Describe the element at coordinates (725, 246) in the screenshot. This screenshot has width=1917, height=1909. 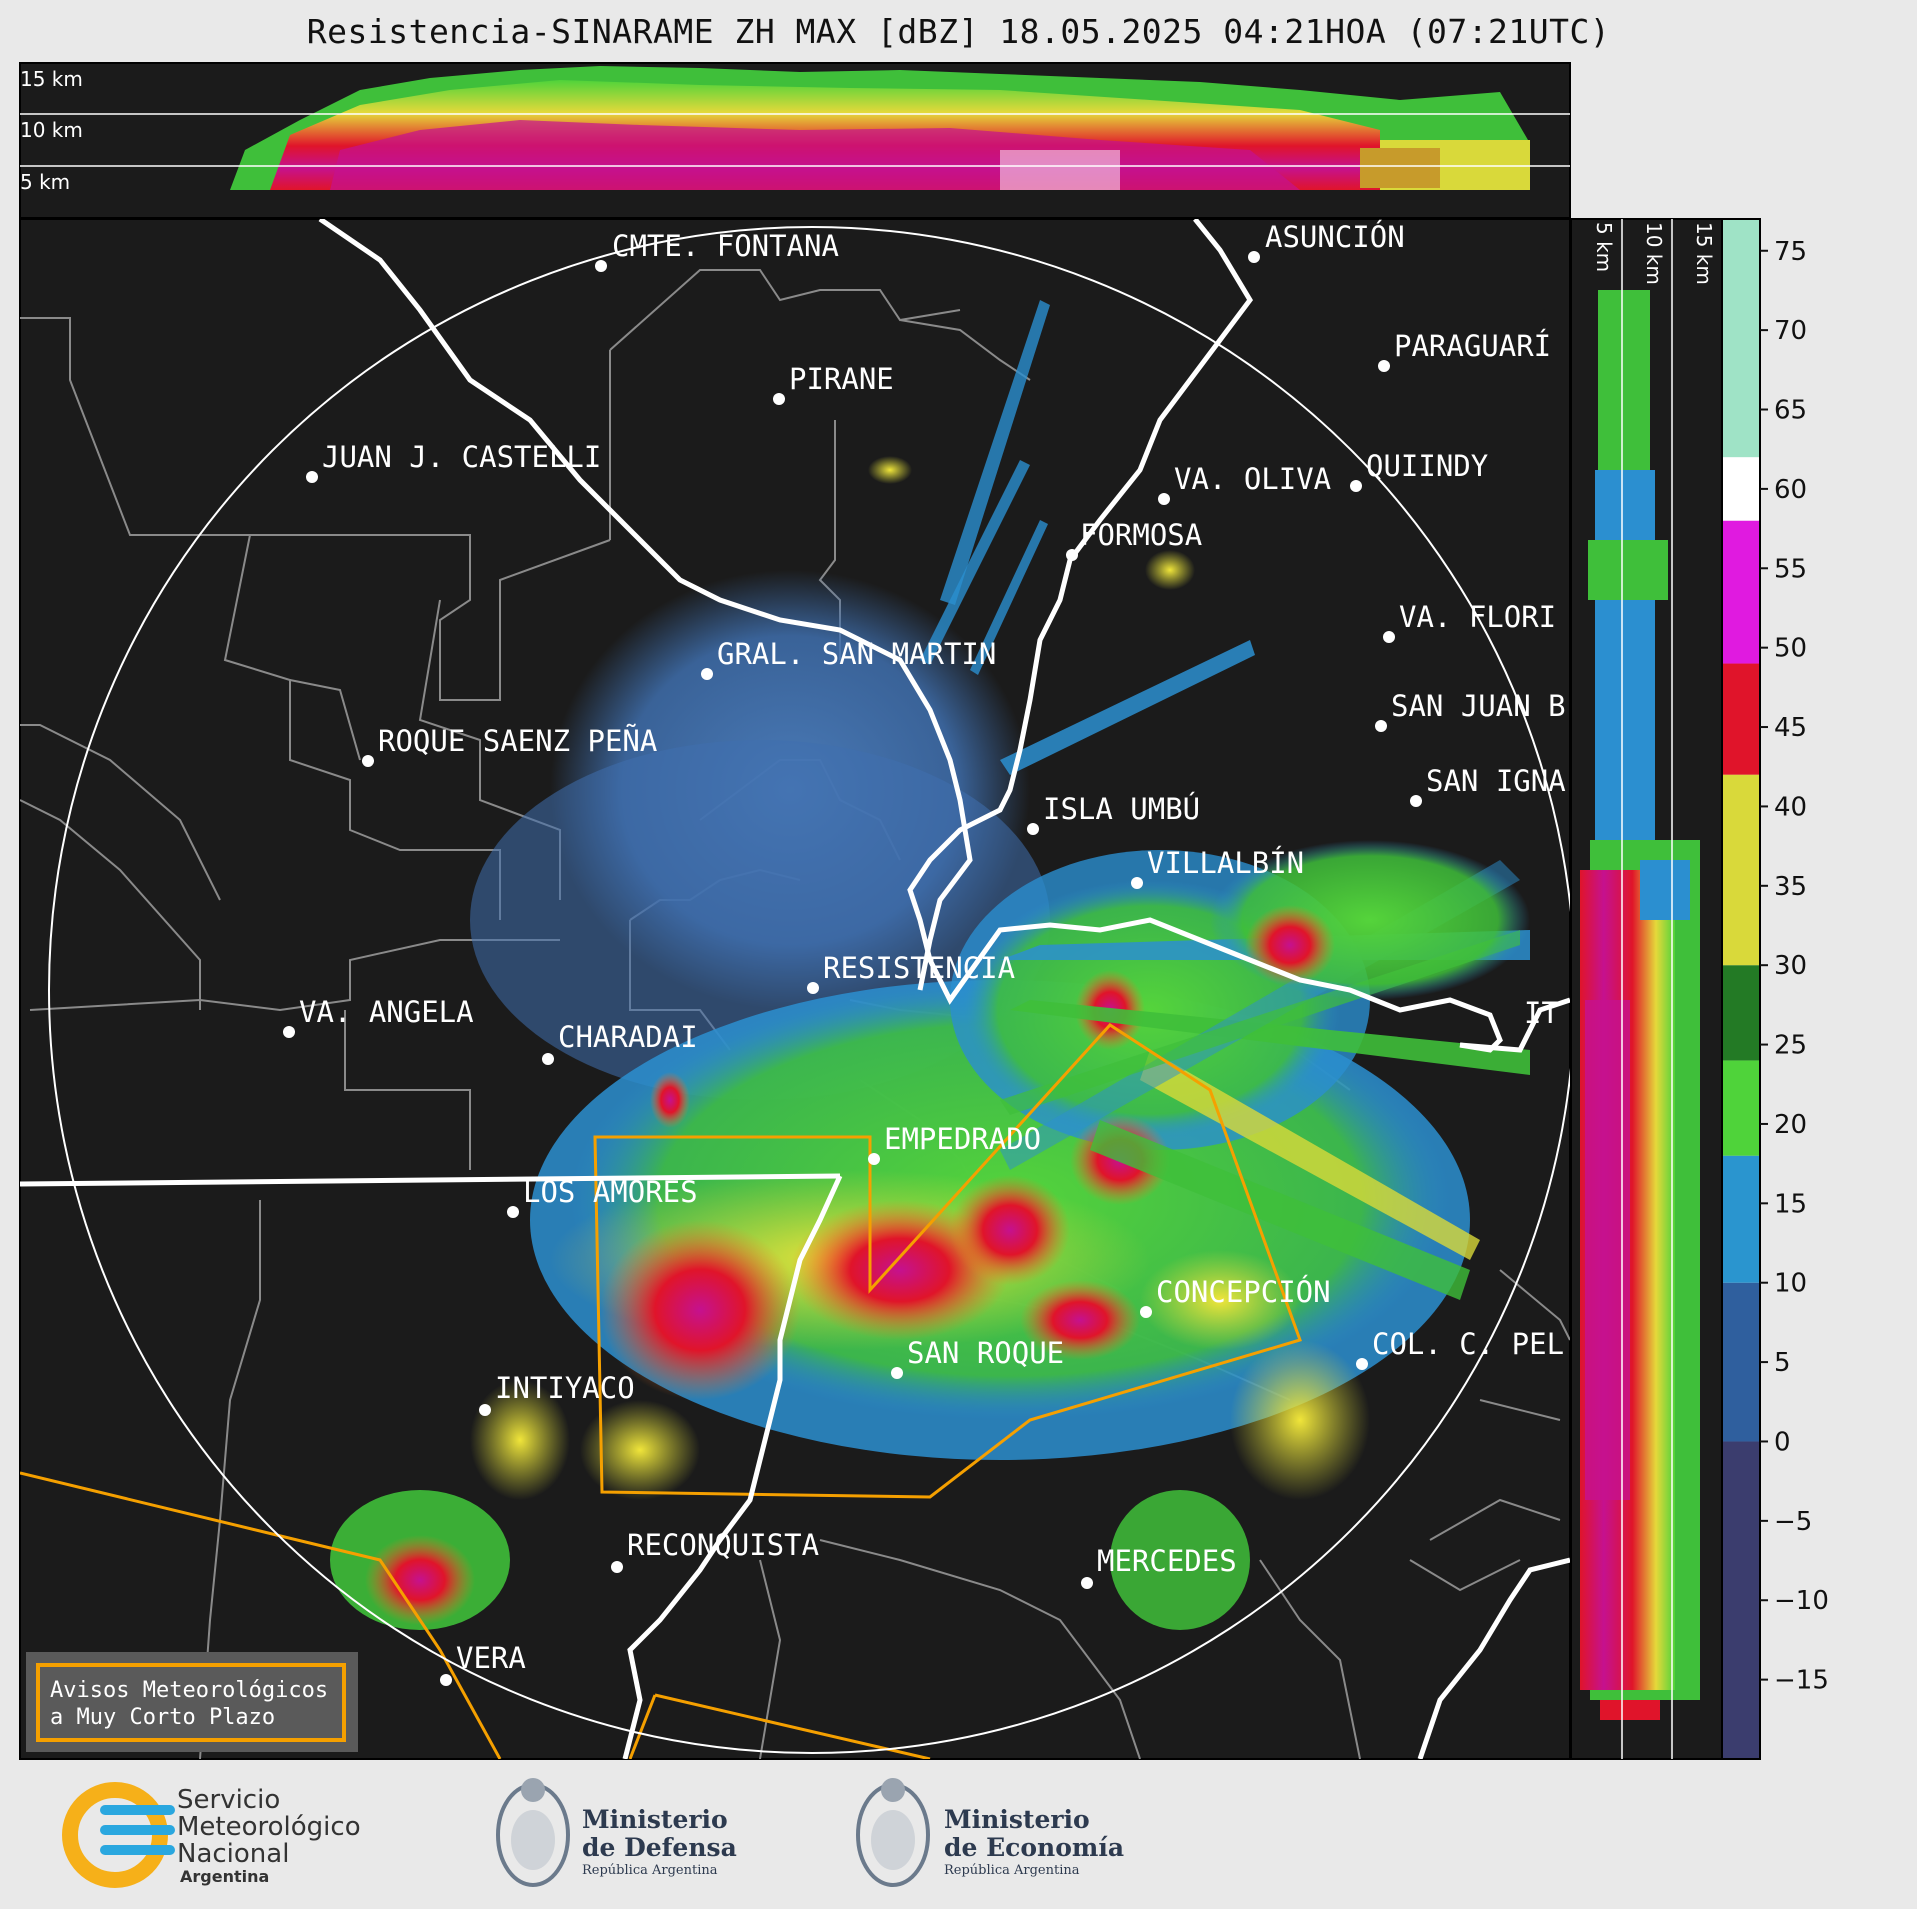
I see `city-label: CMTE. FONTANA` at that location.